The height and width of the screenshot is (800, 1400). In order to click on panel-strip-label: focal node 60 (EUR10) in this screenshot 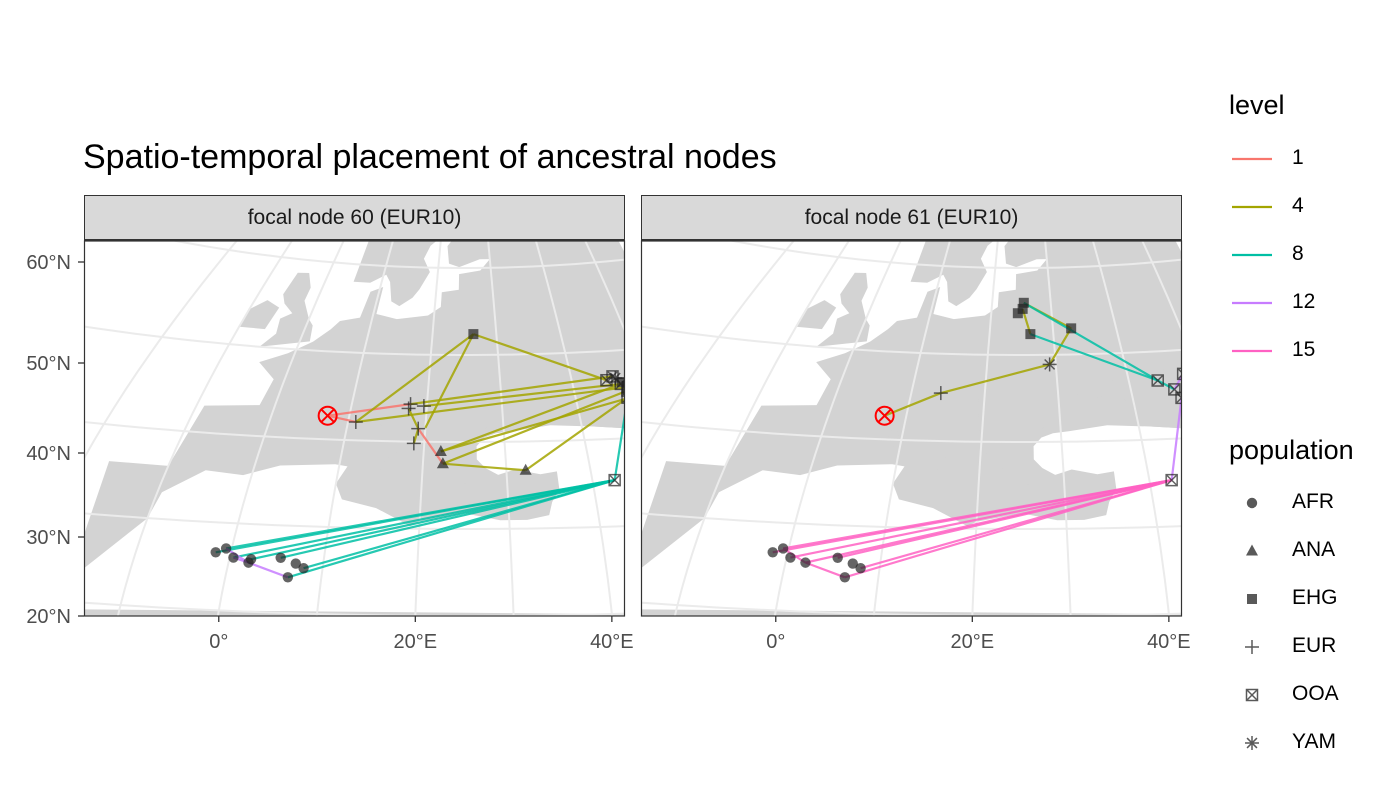, I will do `click(354, 217)`.